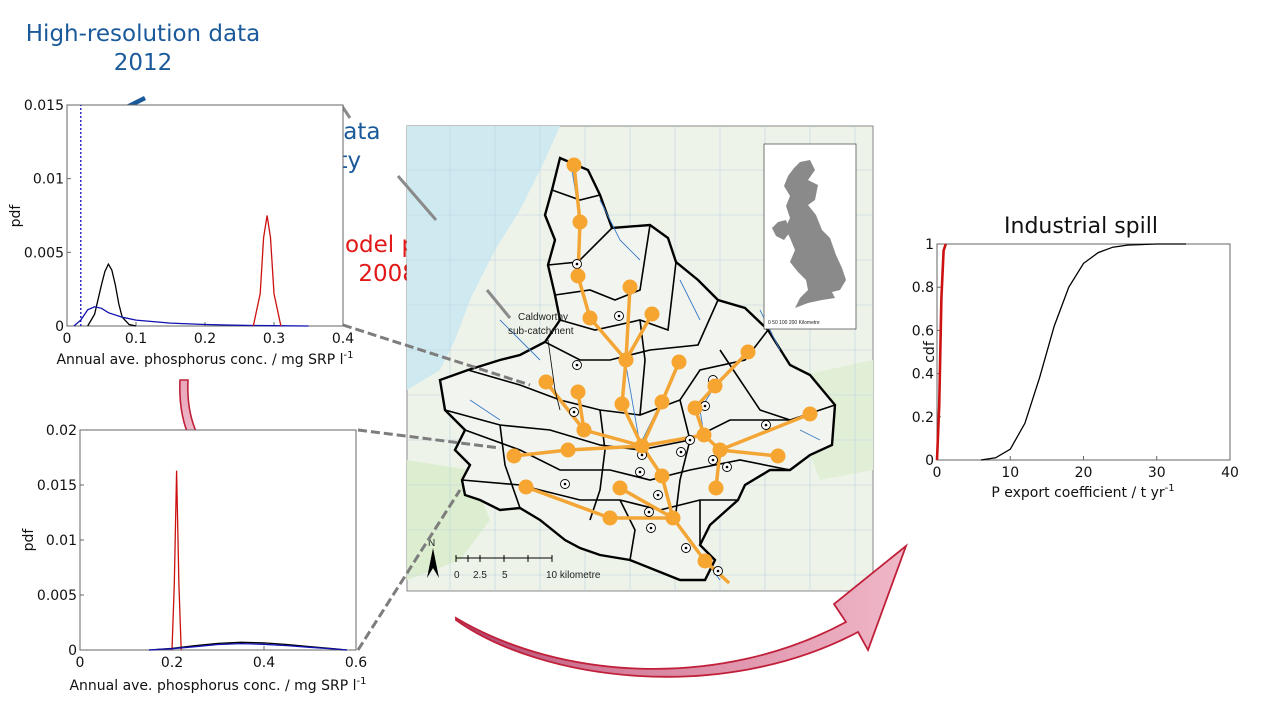  What do you see at coordinates (1157, 473) in the screenshot?
I see `x-tick-label: 30` at bounding box center [1157, 473].